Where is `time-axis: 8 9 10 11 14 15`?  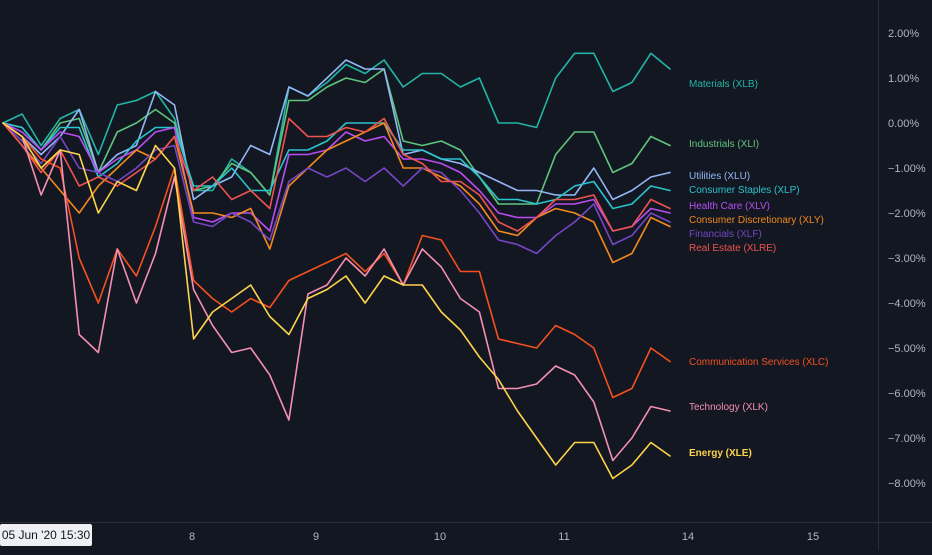
time-axis: 8 9 10 11 14 15 is located at coordinates (504, 537).